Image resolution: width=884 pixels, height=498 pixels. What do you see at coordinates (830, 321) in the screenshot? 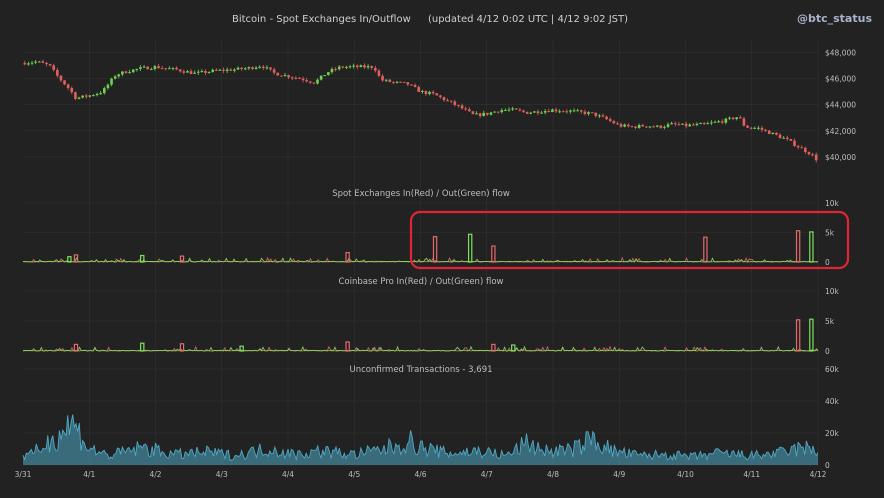
I see `y-tick-label: 5k` at bounding box center [830, 321].